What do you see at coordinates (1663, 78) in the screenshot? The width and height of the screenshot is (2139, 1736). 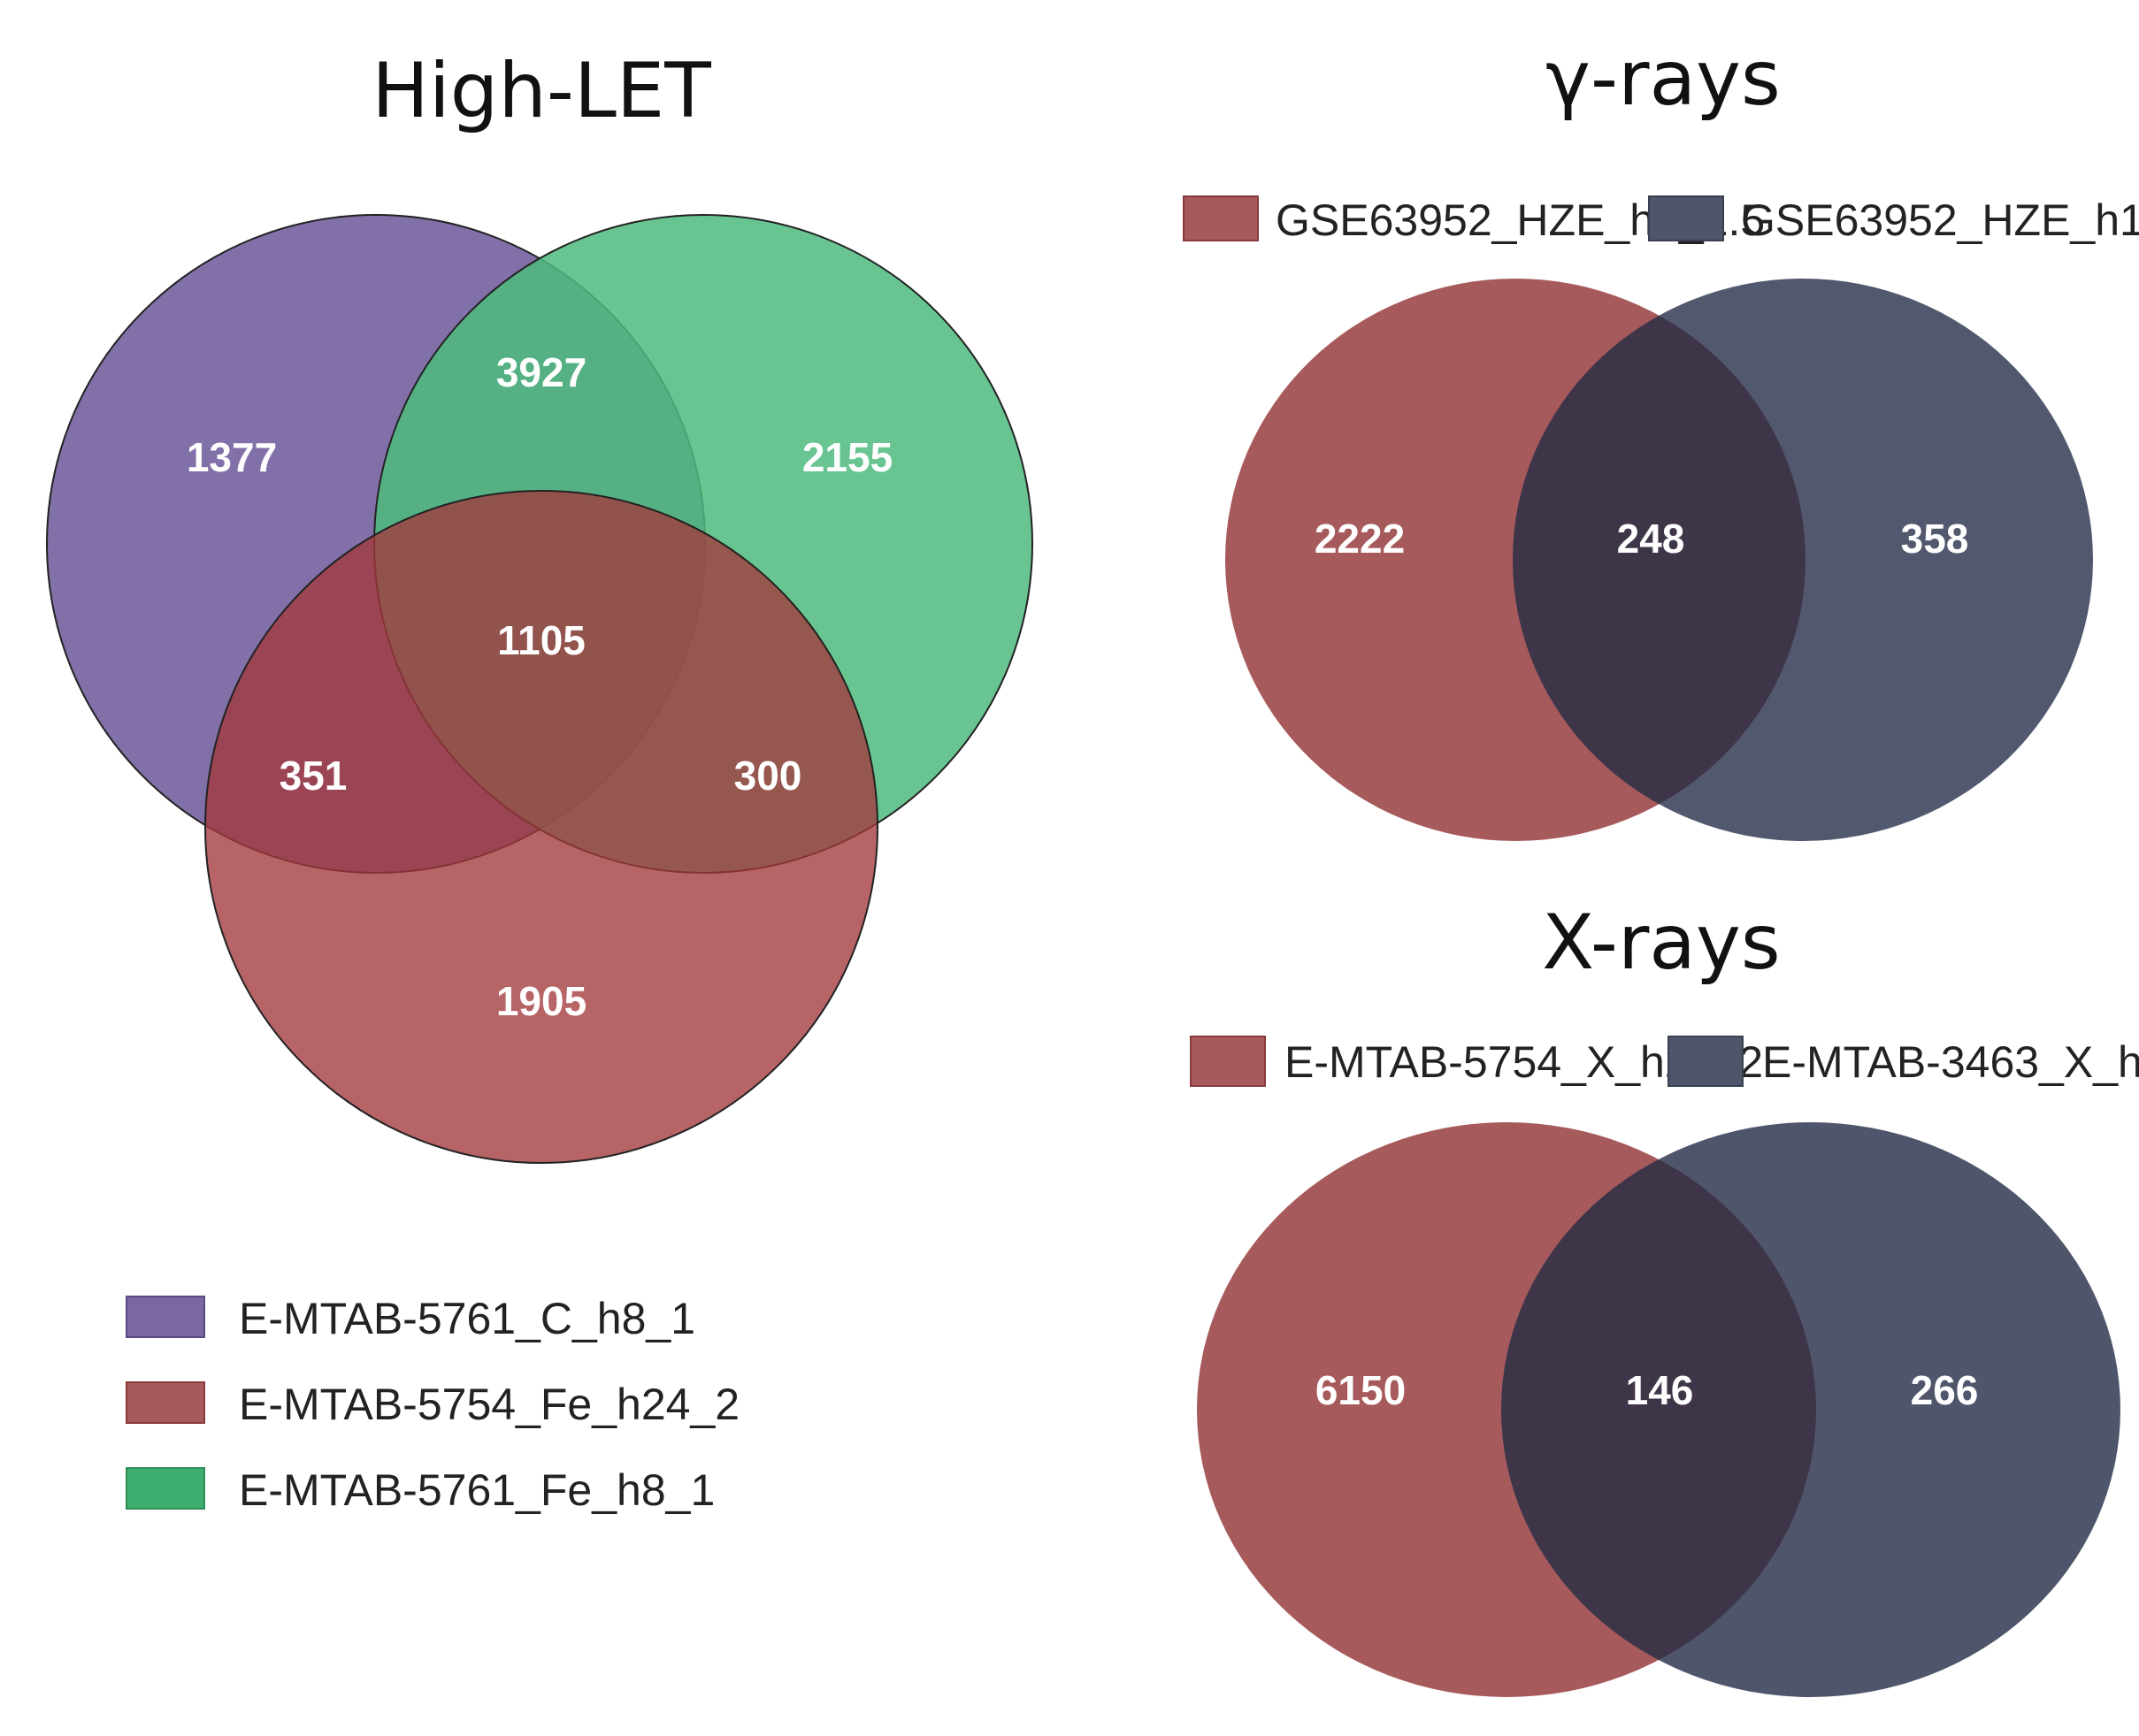 I see `gamma-rays-title: γ-rays` at bounding box center [1663, 78].